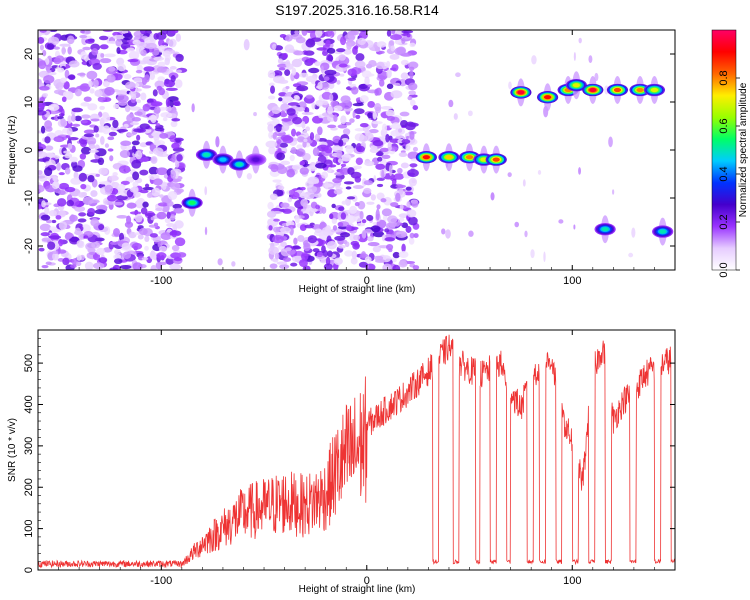  I want to click on y-tick-label: 300, so click(29, 446).